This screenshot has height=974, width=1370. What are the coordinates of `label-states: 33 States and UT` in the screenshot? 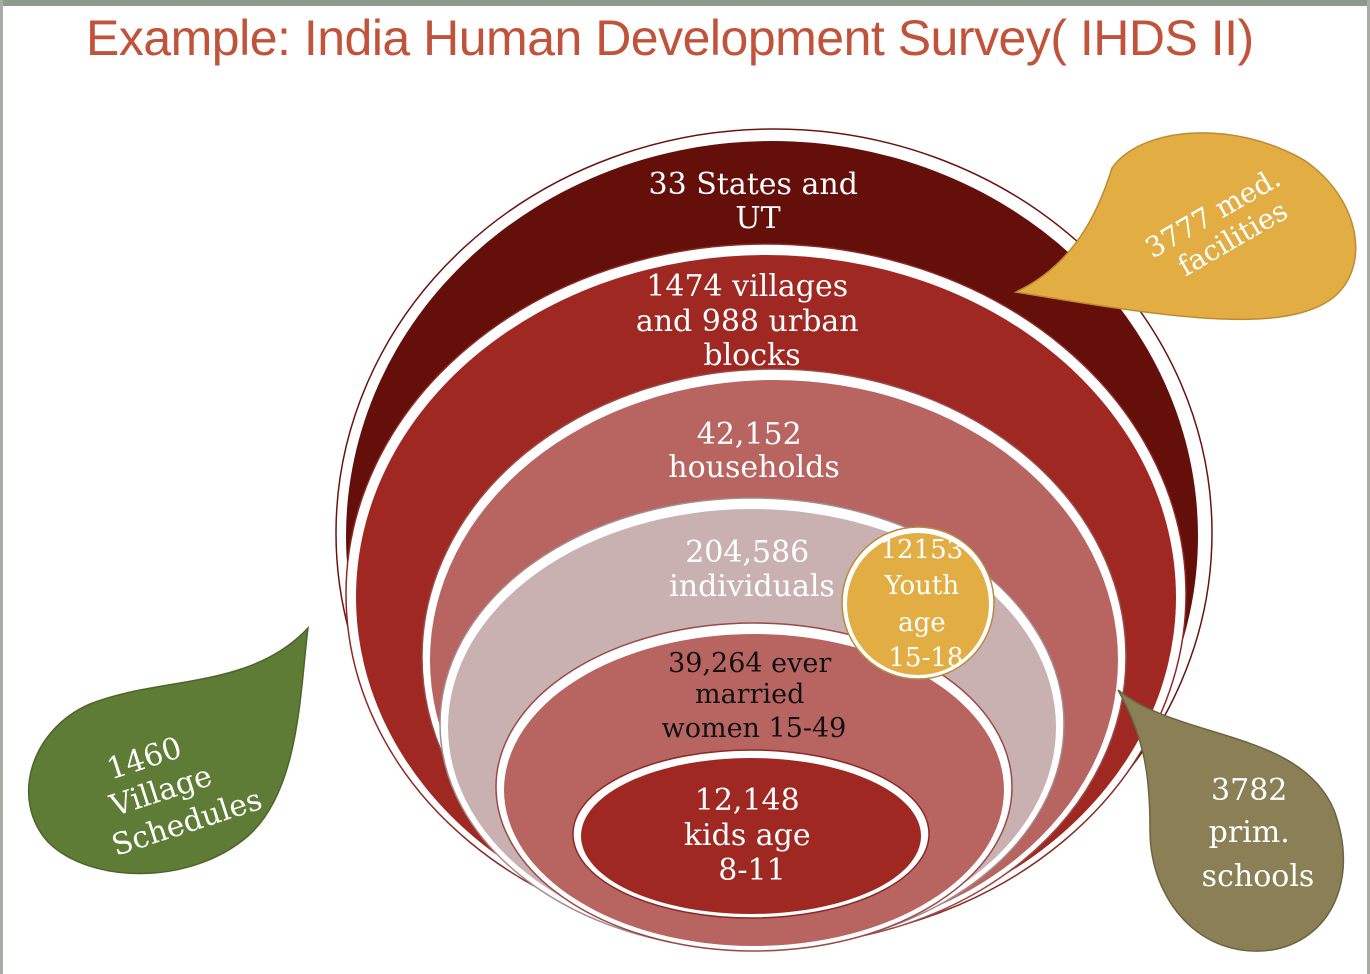 It's located at (758, 201).